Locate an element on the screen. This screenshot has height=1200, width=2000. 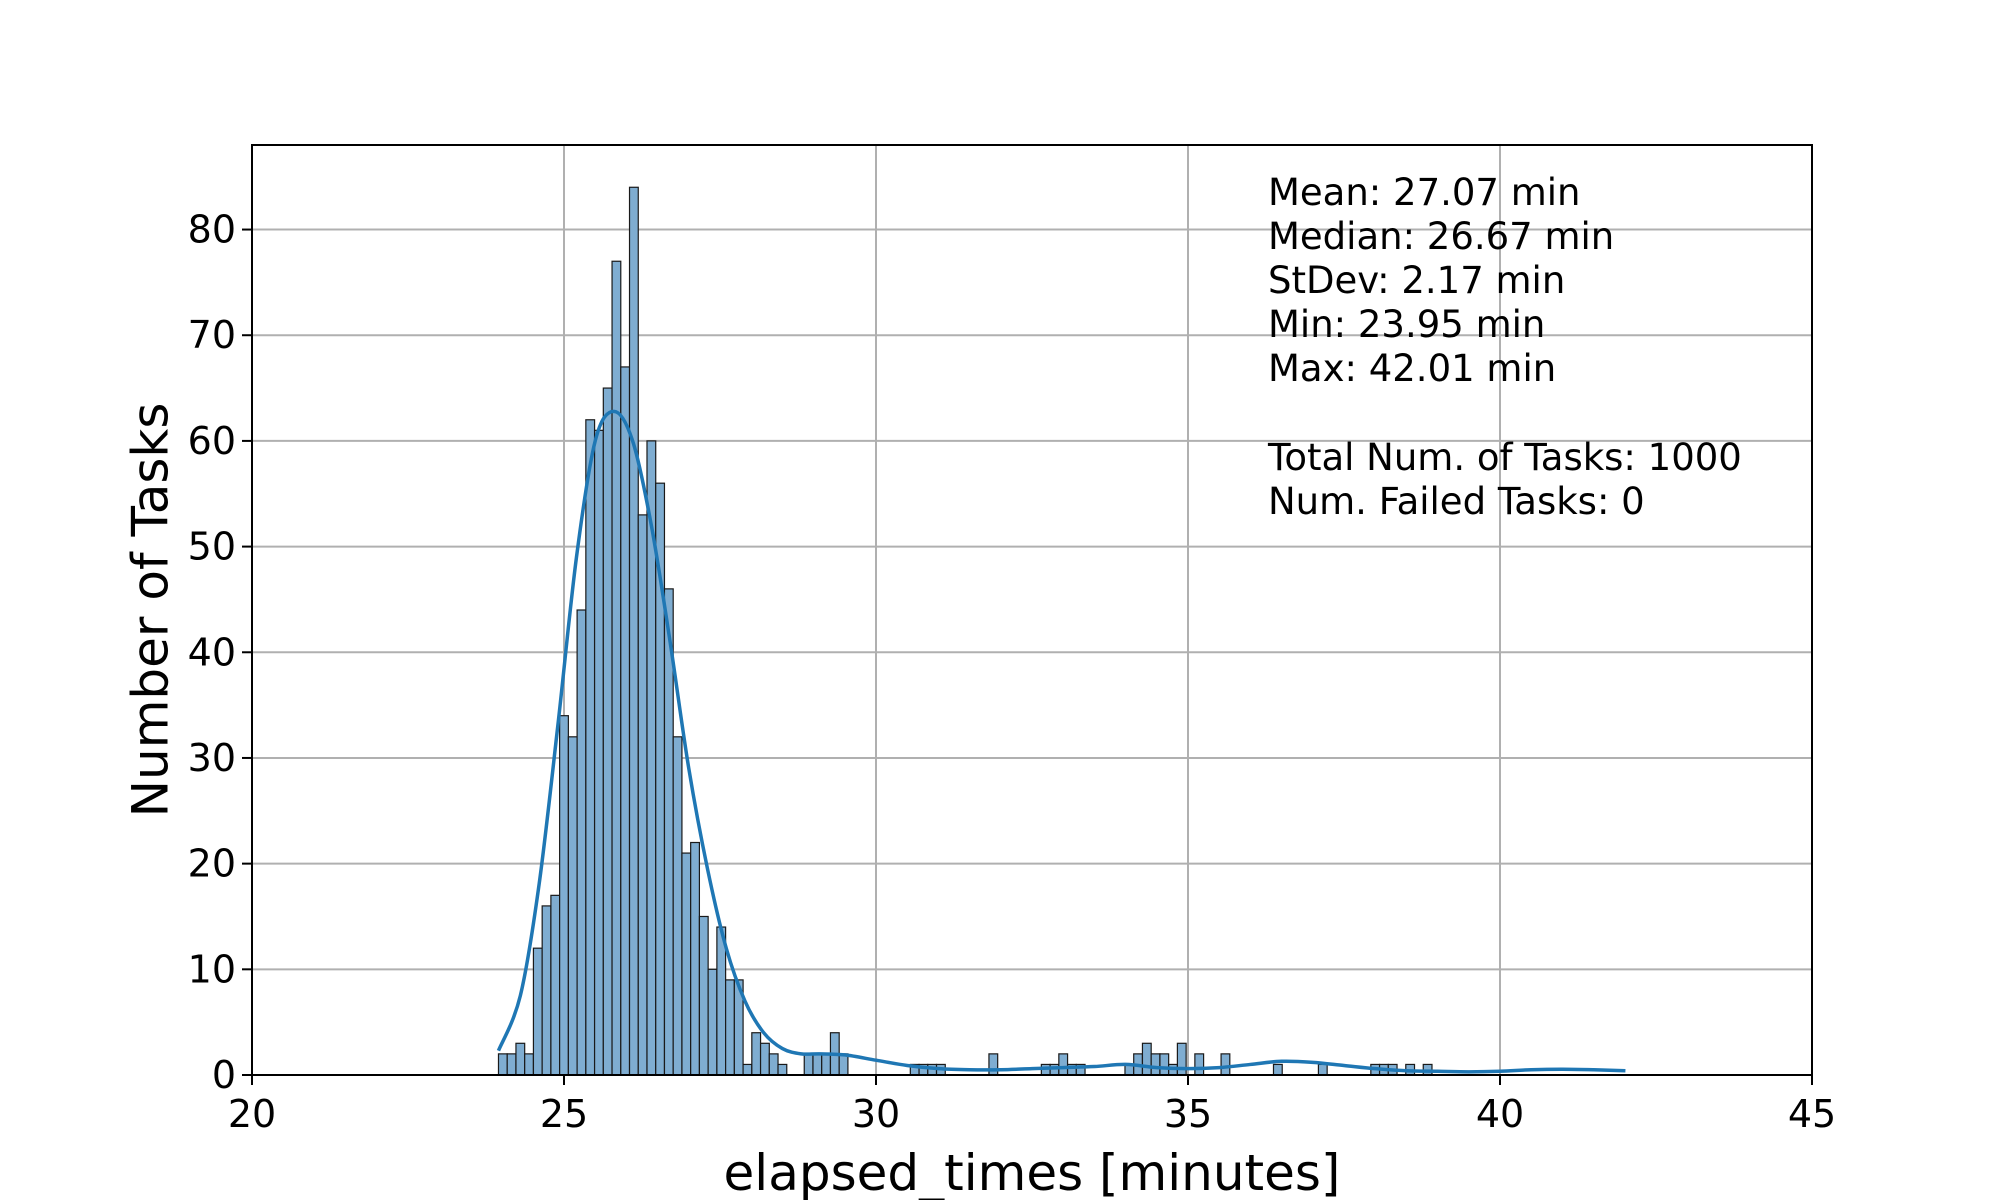
y-tick-label: 60 is located at coordinates (212, 441).